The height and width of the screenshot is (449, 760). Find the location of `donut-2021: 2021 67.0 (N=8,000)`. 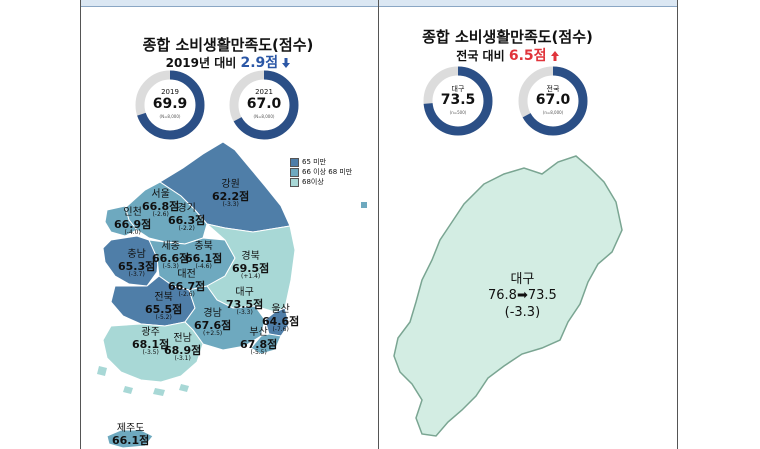

donut-2021: 2021 67.0 (N=8,000) is located at coordinates (264, 105).